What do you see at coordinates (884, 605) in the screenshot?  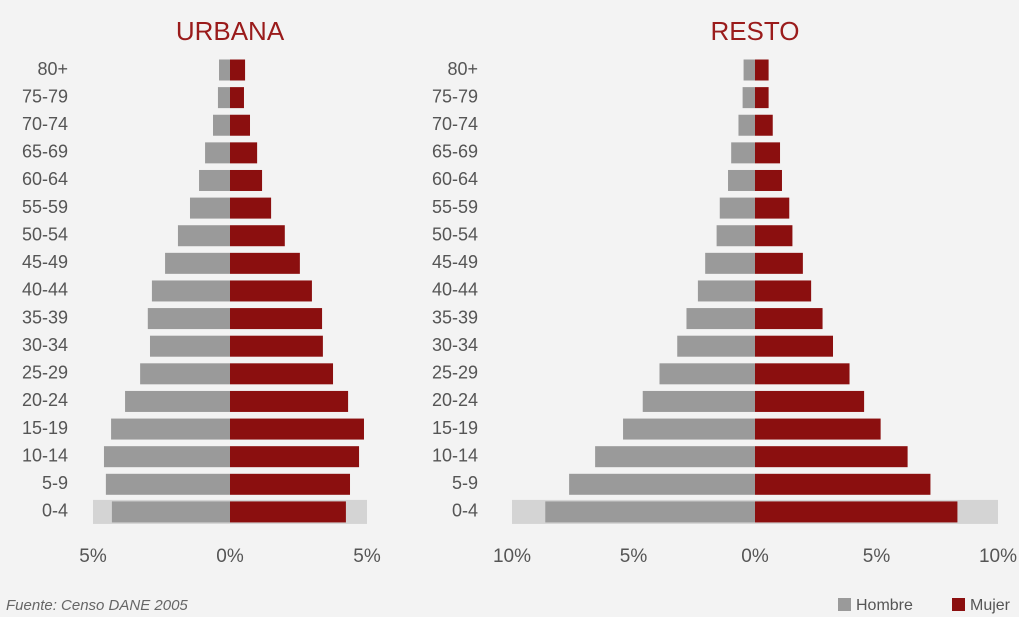 I see `legend-label: Hombre` at bounding box center [884, 605].